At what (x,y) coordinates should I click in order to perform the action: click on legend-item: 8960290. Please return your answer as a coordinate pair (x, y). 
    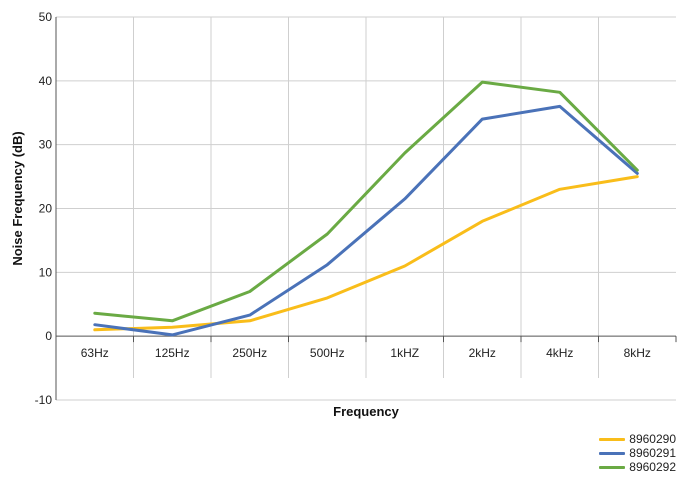
    Looking at the image, I should click on (637, 439).